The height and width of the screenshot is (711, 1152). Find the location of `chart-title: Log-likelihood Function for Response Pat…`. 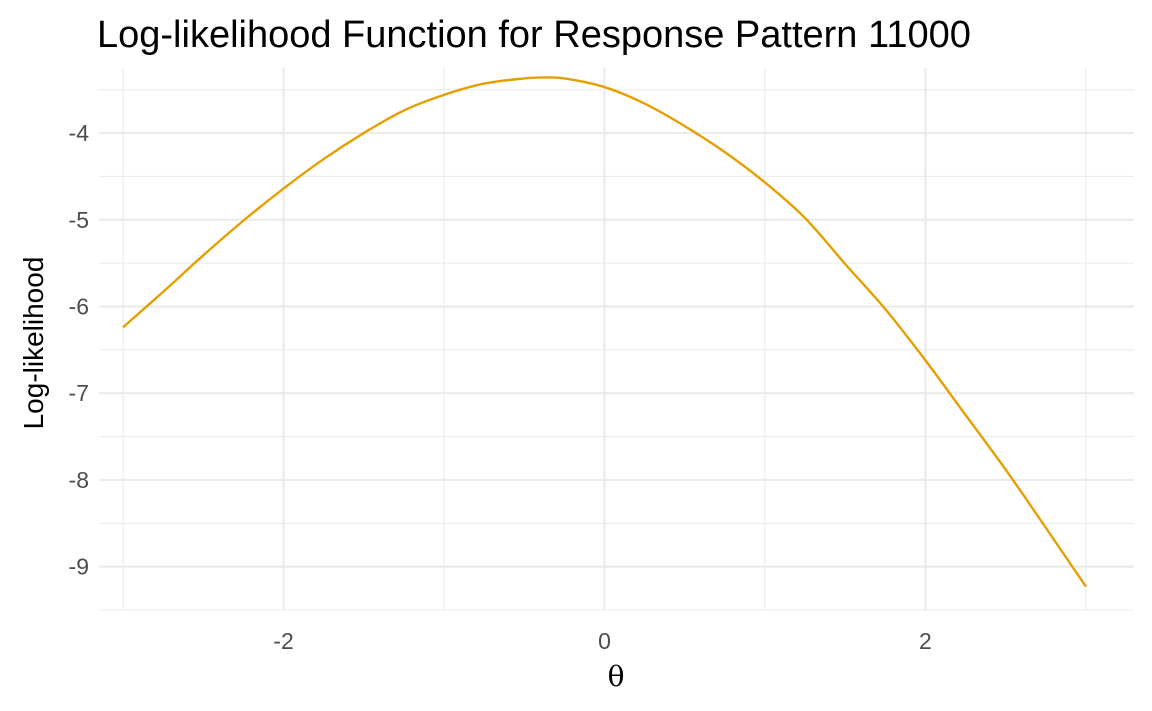

chart-title: Log-likelihood Function for Response Pat… is located at coordinates (534, 35).